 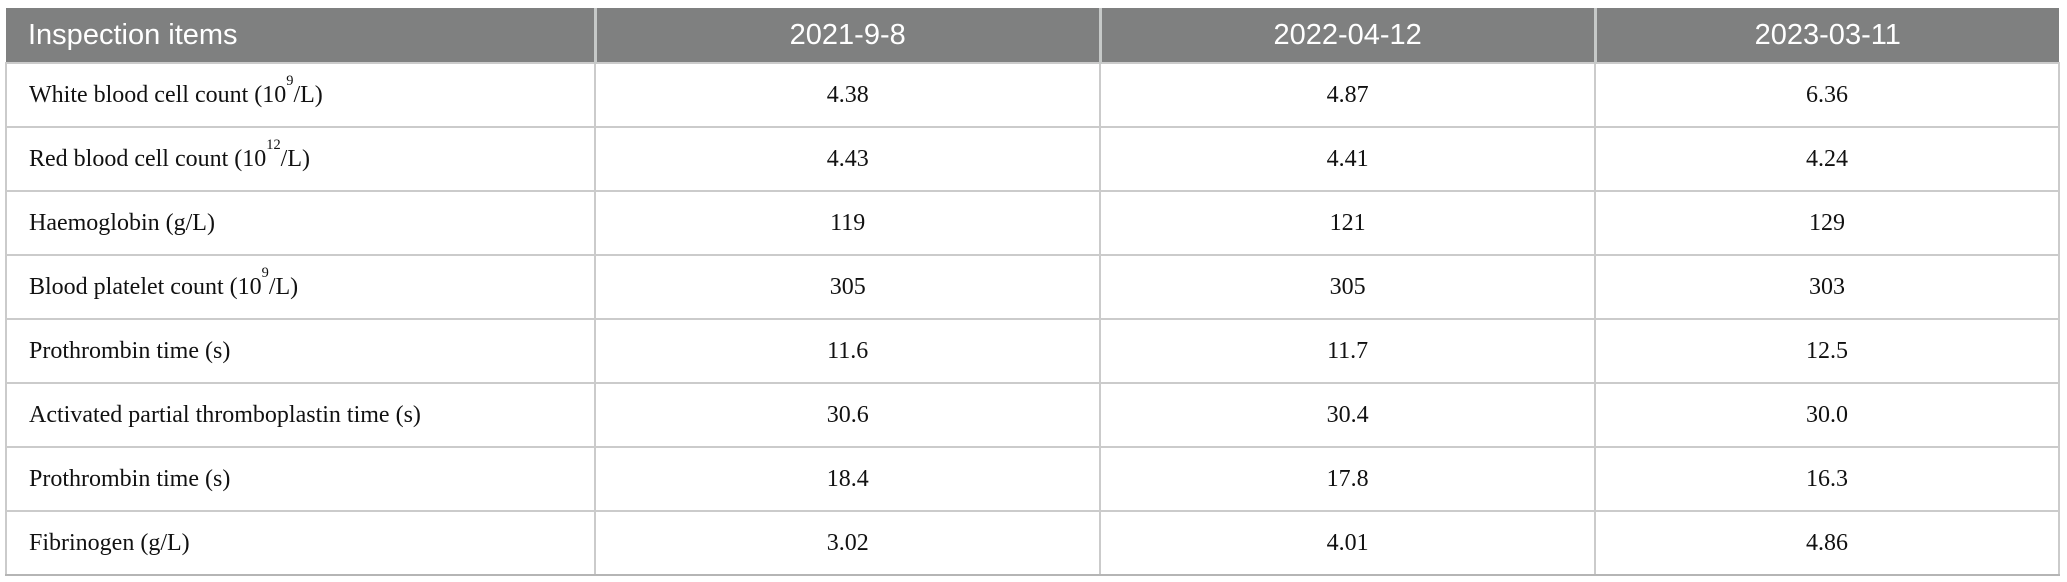 I want to click on value-cell: 4.38, so click(x=848, y=95).